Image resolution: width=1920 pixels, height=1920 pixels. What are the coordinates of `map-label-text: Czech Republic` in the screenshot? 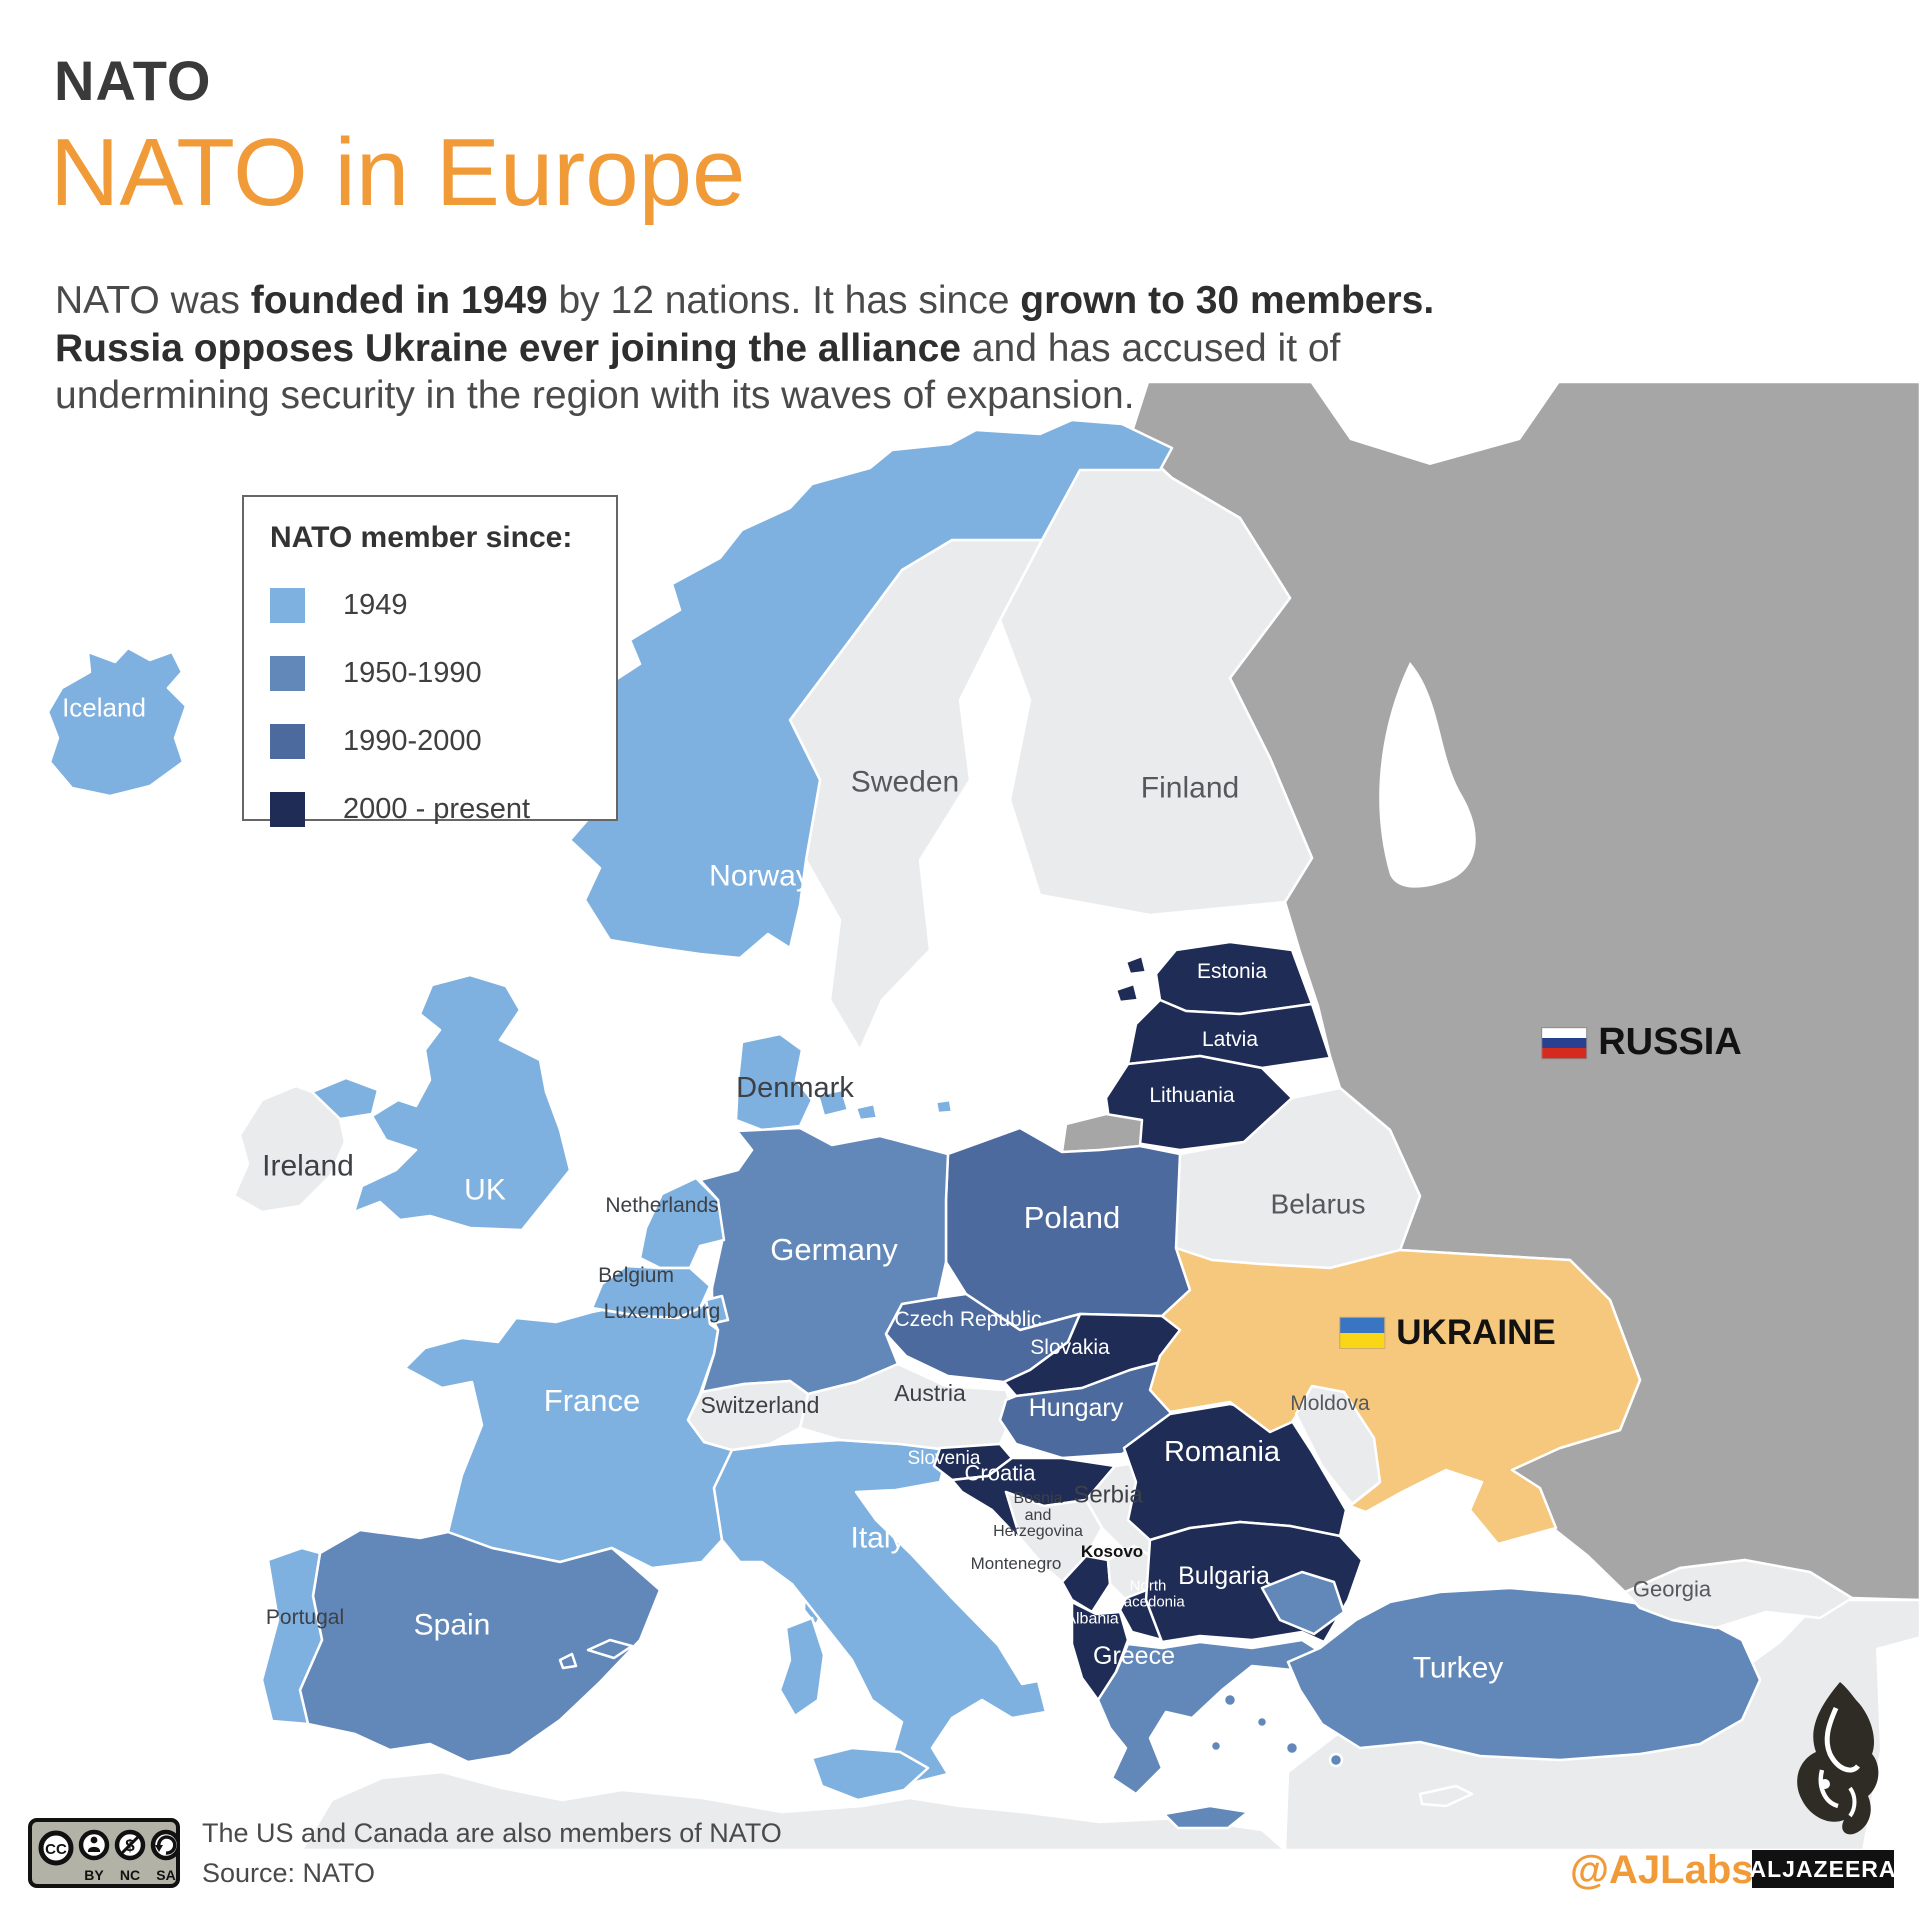 It's located at (968, 1320).